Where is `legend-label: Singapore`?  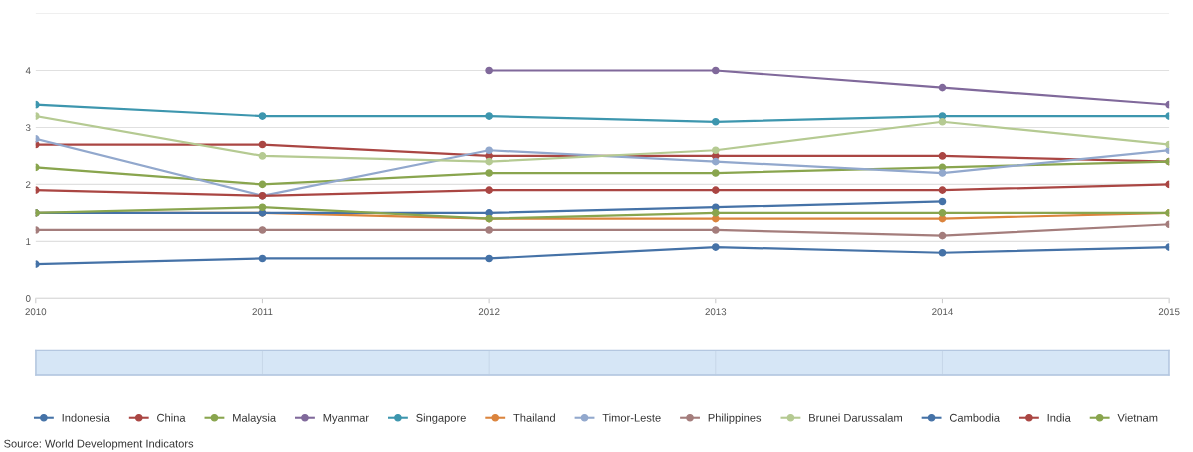 legend-label: Singapore is located at coordinates (441, 418).